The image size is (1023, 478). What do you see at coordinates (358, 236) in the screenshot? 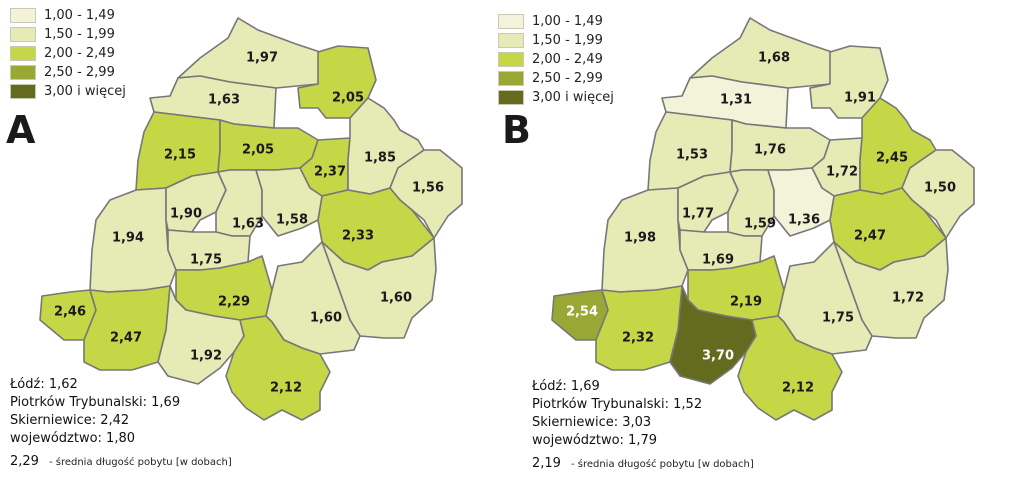
I see `region-value-label: 2,33` at bounding box center [358, 236].